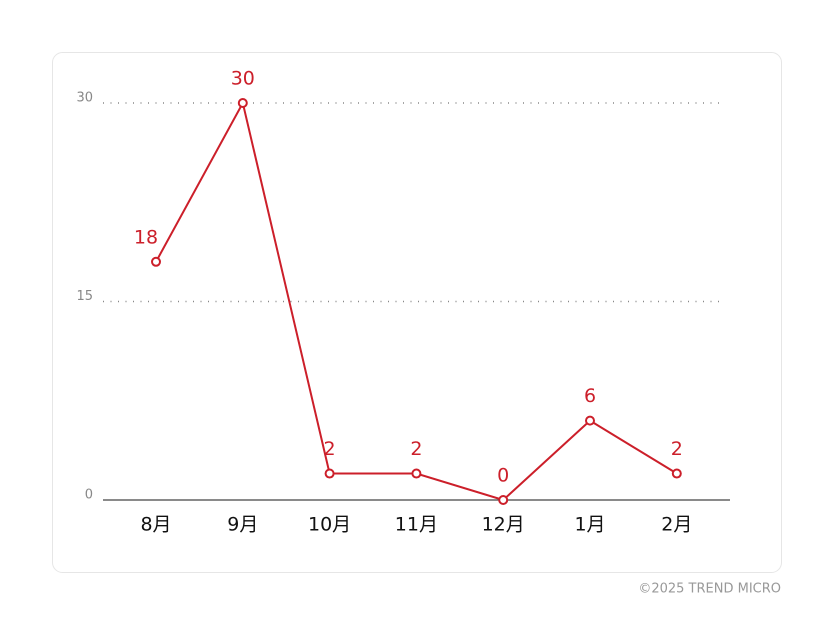 The image size is (834, 625). I want to click on y-tick-label: 15, so click(84, 296).